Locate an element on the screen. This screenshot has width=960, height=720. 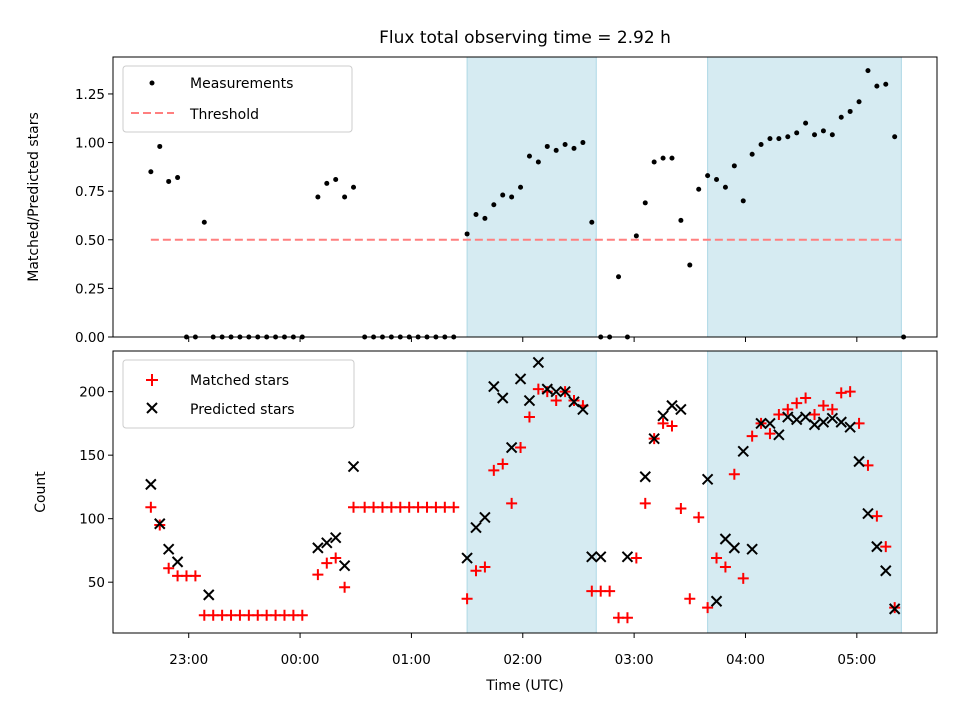
legend-predicted-marker is located at coordinates (152, 408).